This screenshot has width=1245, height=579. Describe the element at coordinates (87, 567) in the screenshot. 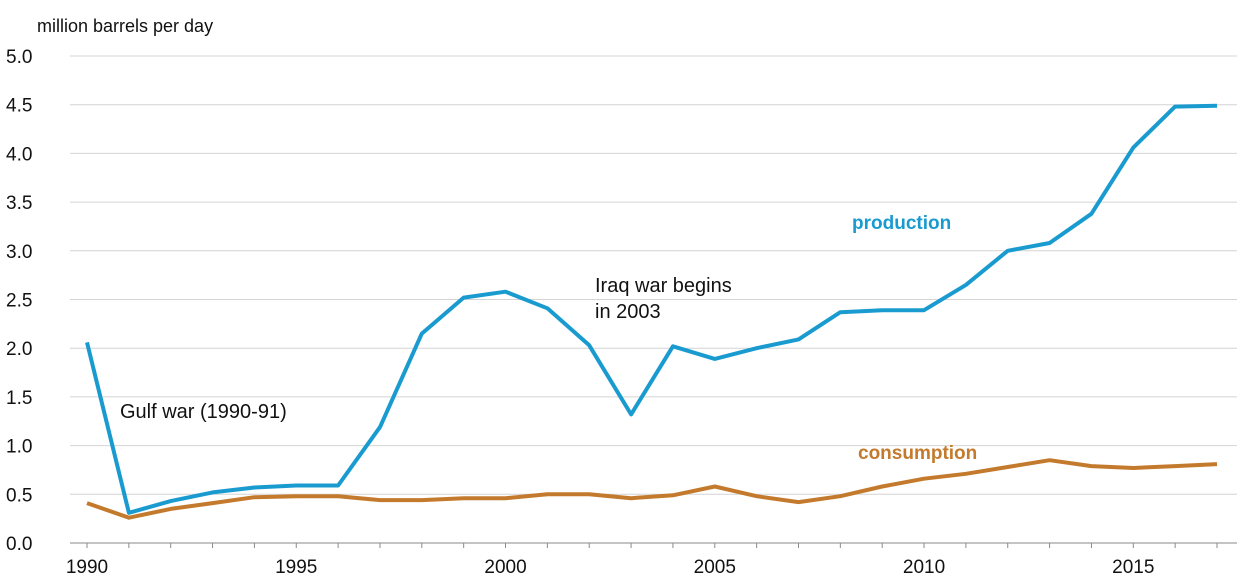

I see `x-tick-label: 1990` at that location.